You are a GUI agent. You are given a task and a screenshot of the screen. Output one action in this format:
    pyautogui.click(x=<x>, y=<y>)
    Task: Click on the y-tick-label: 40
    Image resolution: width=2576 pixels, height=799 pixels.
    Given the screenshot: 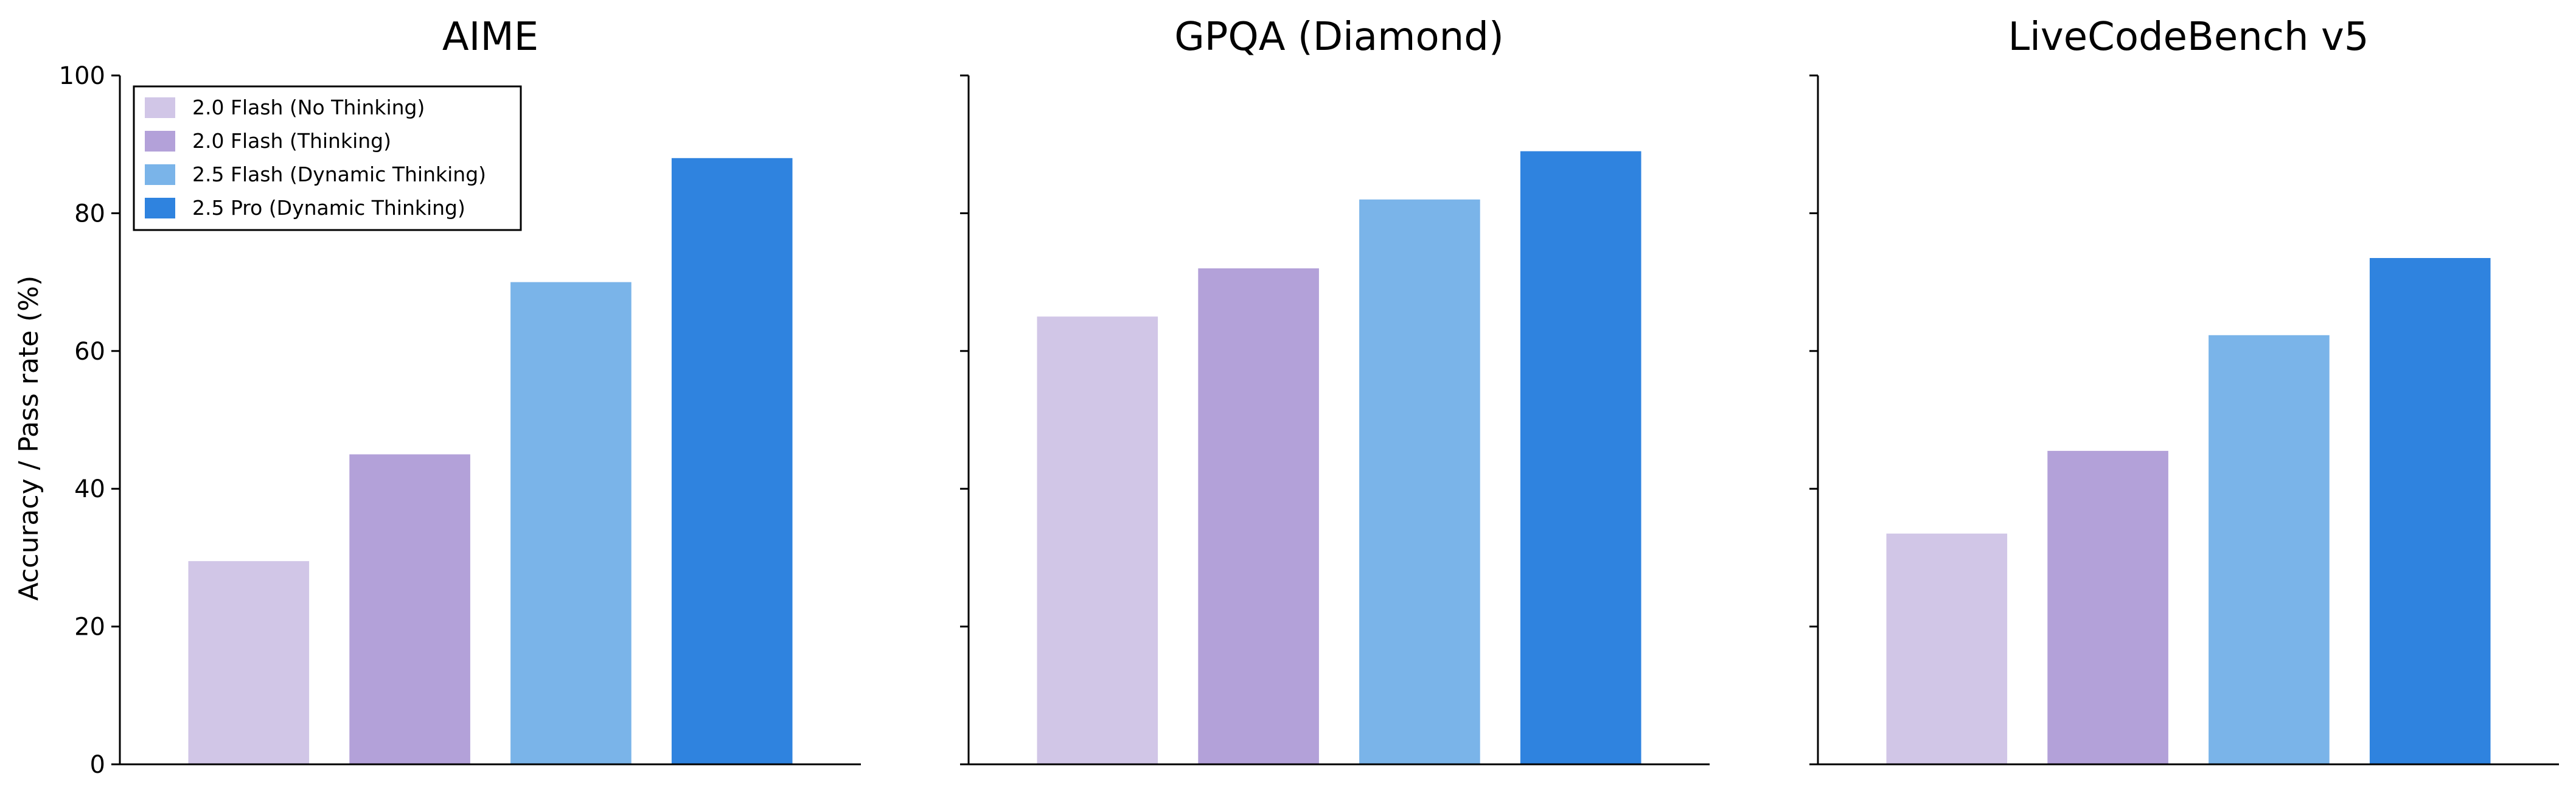 What is the action you would take?
    pyautogui.click(x=89, y=489)
    